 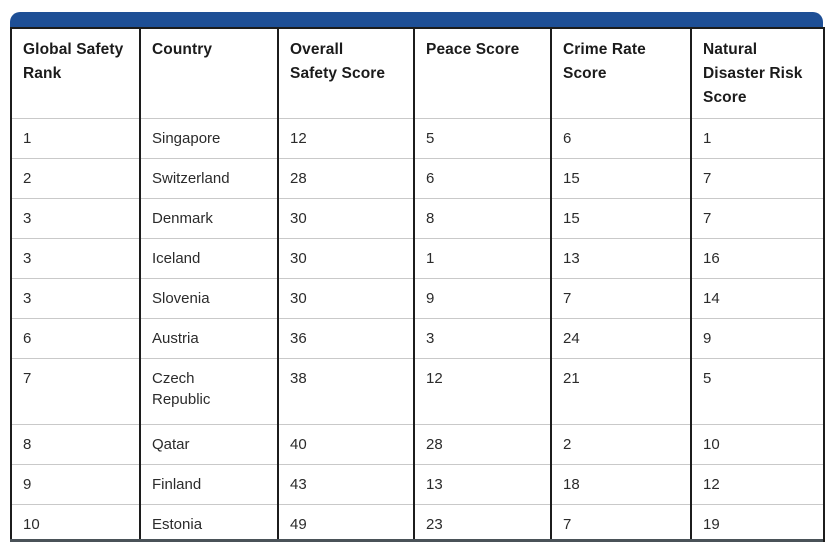 I want to click on table-cell: 19, so click(x=757, y=522).